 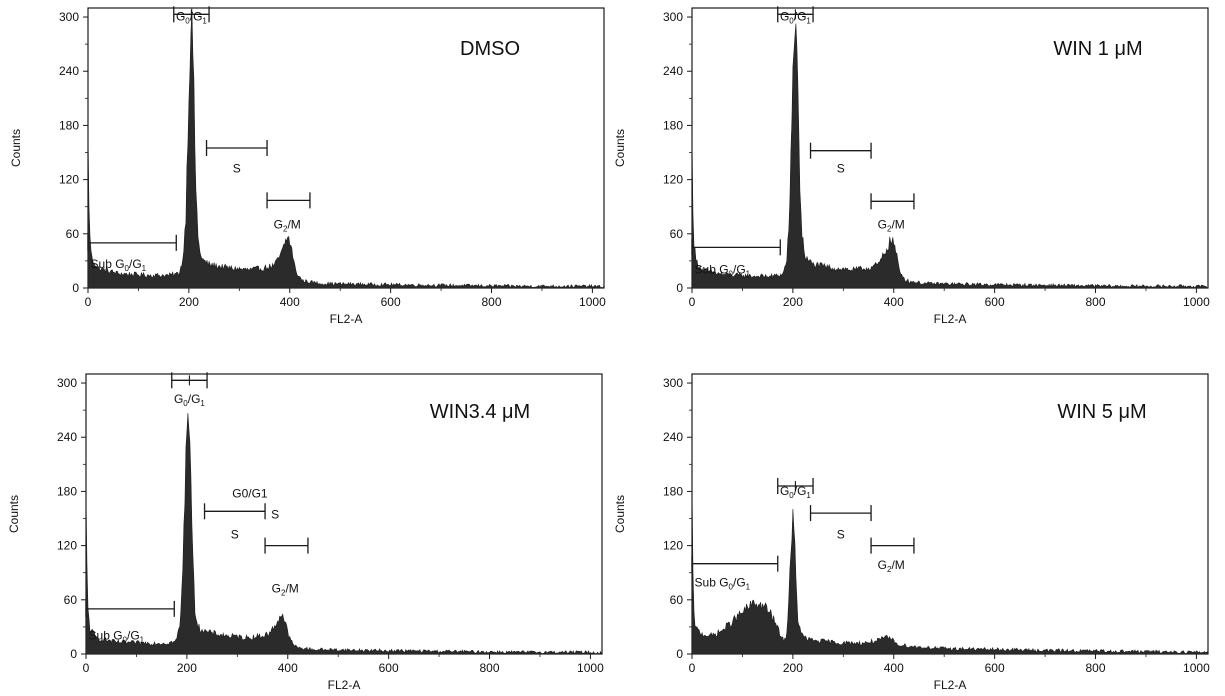 What do you see at coordinates (1101, 412) in the screenshot?
I see `chart-title: WIN 5 μM` at bounding box center [1101, 412].